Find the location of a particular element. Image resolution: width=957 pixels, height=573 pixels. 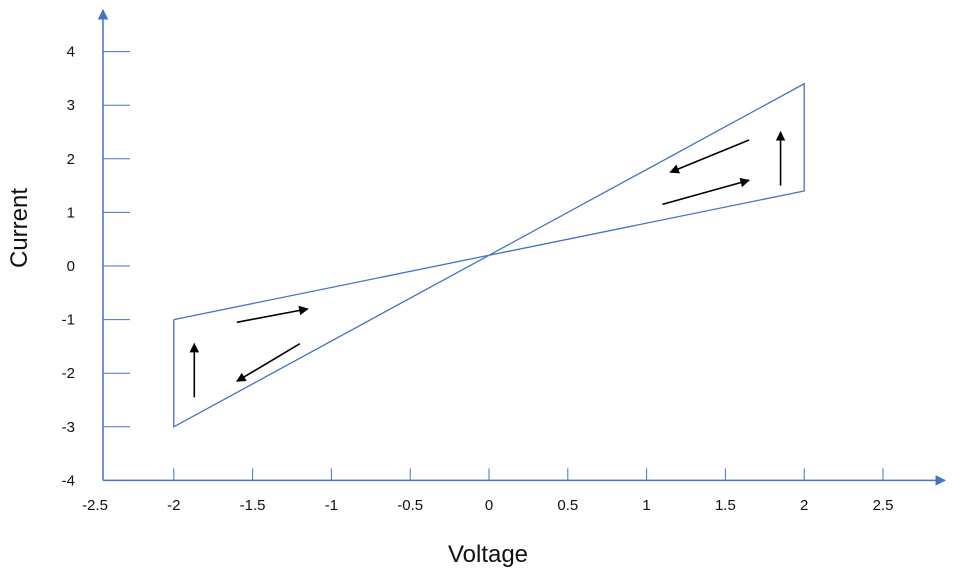

y-tick-label: -4 is located at coordinates (68, 480).